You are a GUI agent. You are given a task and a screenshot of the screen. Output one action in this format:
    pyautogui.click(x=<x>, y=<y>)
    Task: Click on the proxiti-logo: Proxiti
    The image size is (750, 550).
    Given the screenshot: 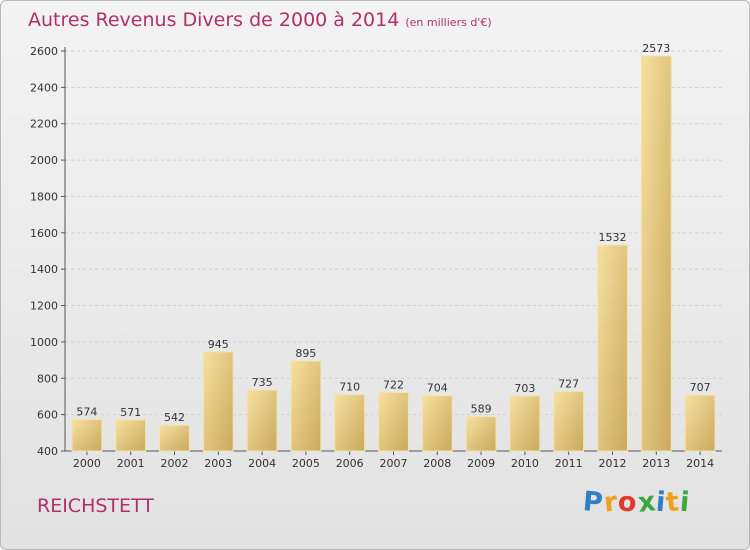 What is the action you would take?
    pyautogui.click(x=636, y=502)
    